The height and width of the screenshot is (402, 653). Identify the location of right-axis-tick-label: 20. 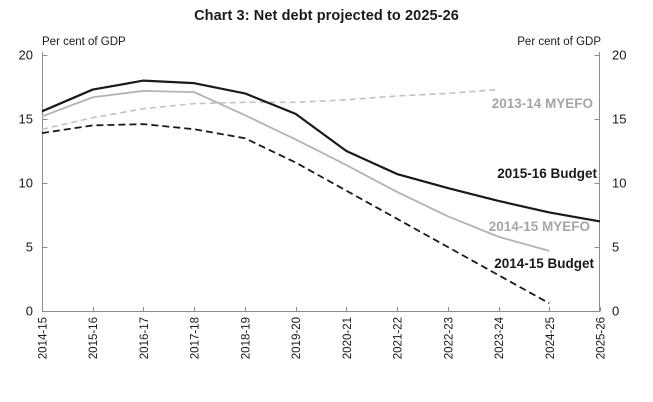
(619, 55).